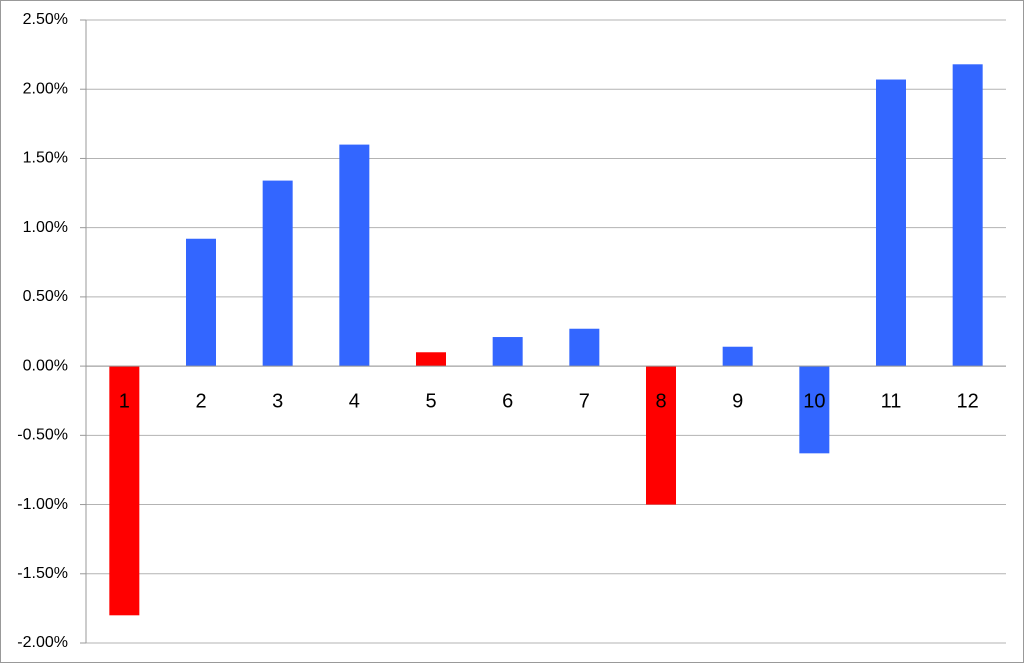  Describe the element at coordinates (814, 401) in the screenshot. I see `x-tick-label: 10` at that location.